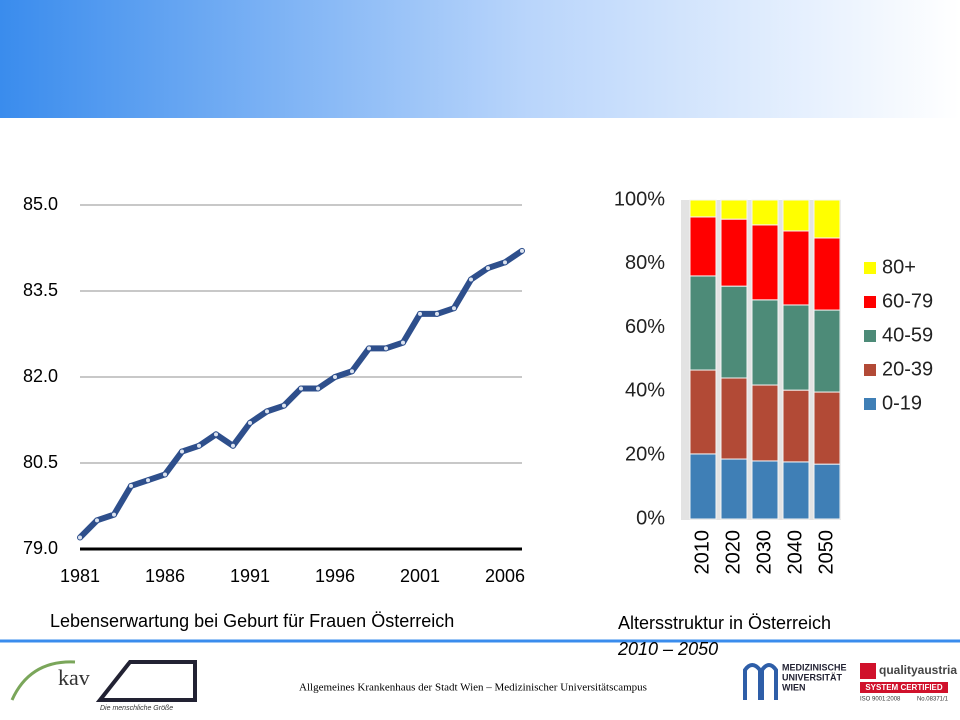 The height and width of the screenshot is (720, 960). I want to click on x-tick-label: 1996, so click(335, 576).